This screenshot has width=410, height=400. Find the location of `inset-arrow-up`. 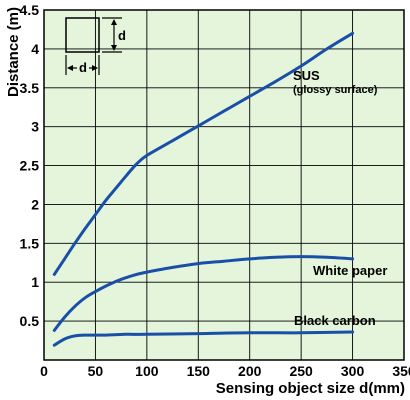

inset-arrow-up is located at coordinates (114, 22).